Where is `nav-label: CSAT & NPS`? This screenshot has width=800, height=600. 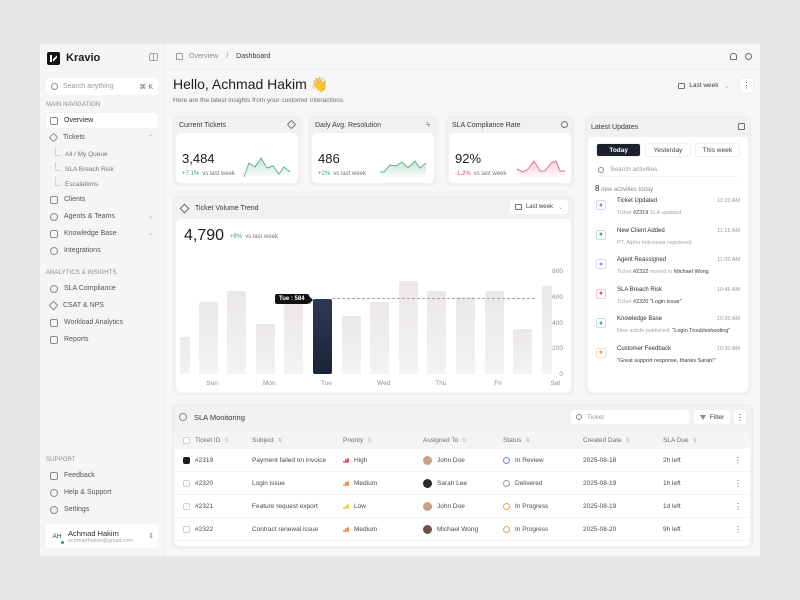
nav-label: CSAT & NPS is located at coordinates (83, 305).